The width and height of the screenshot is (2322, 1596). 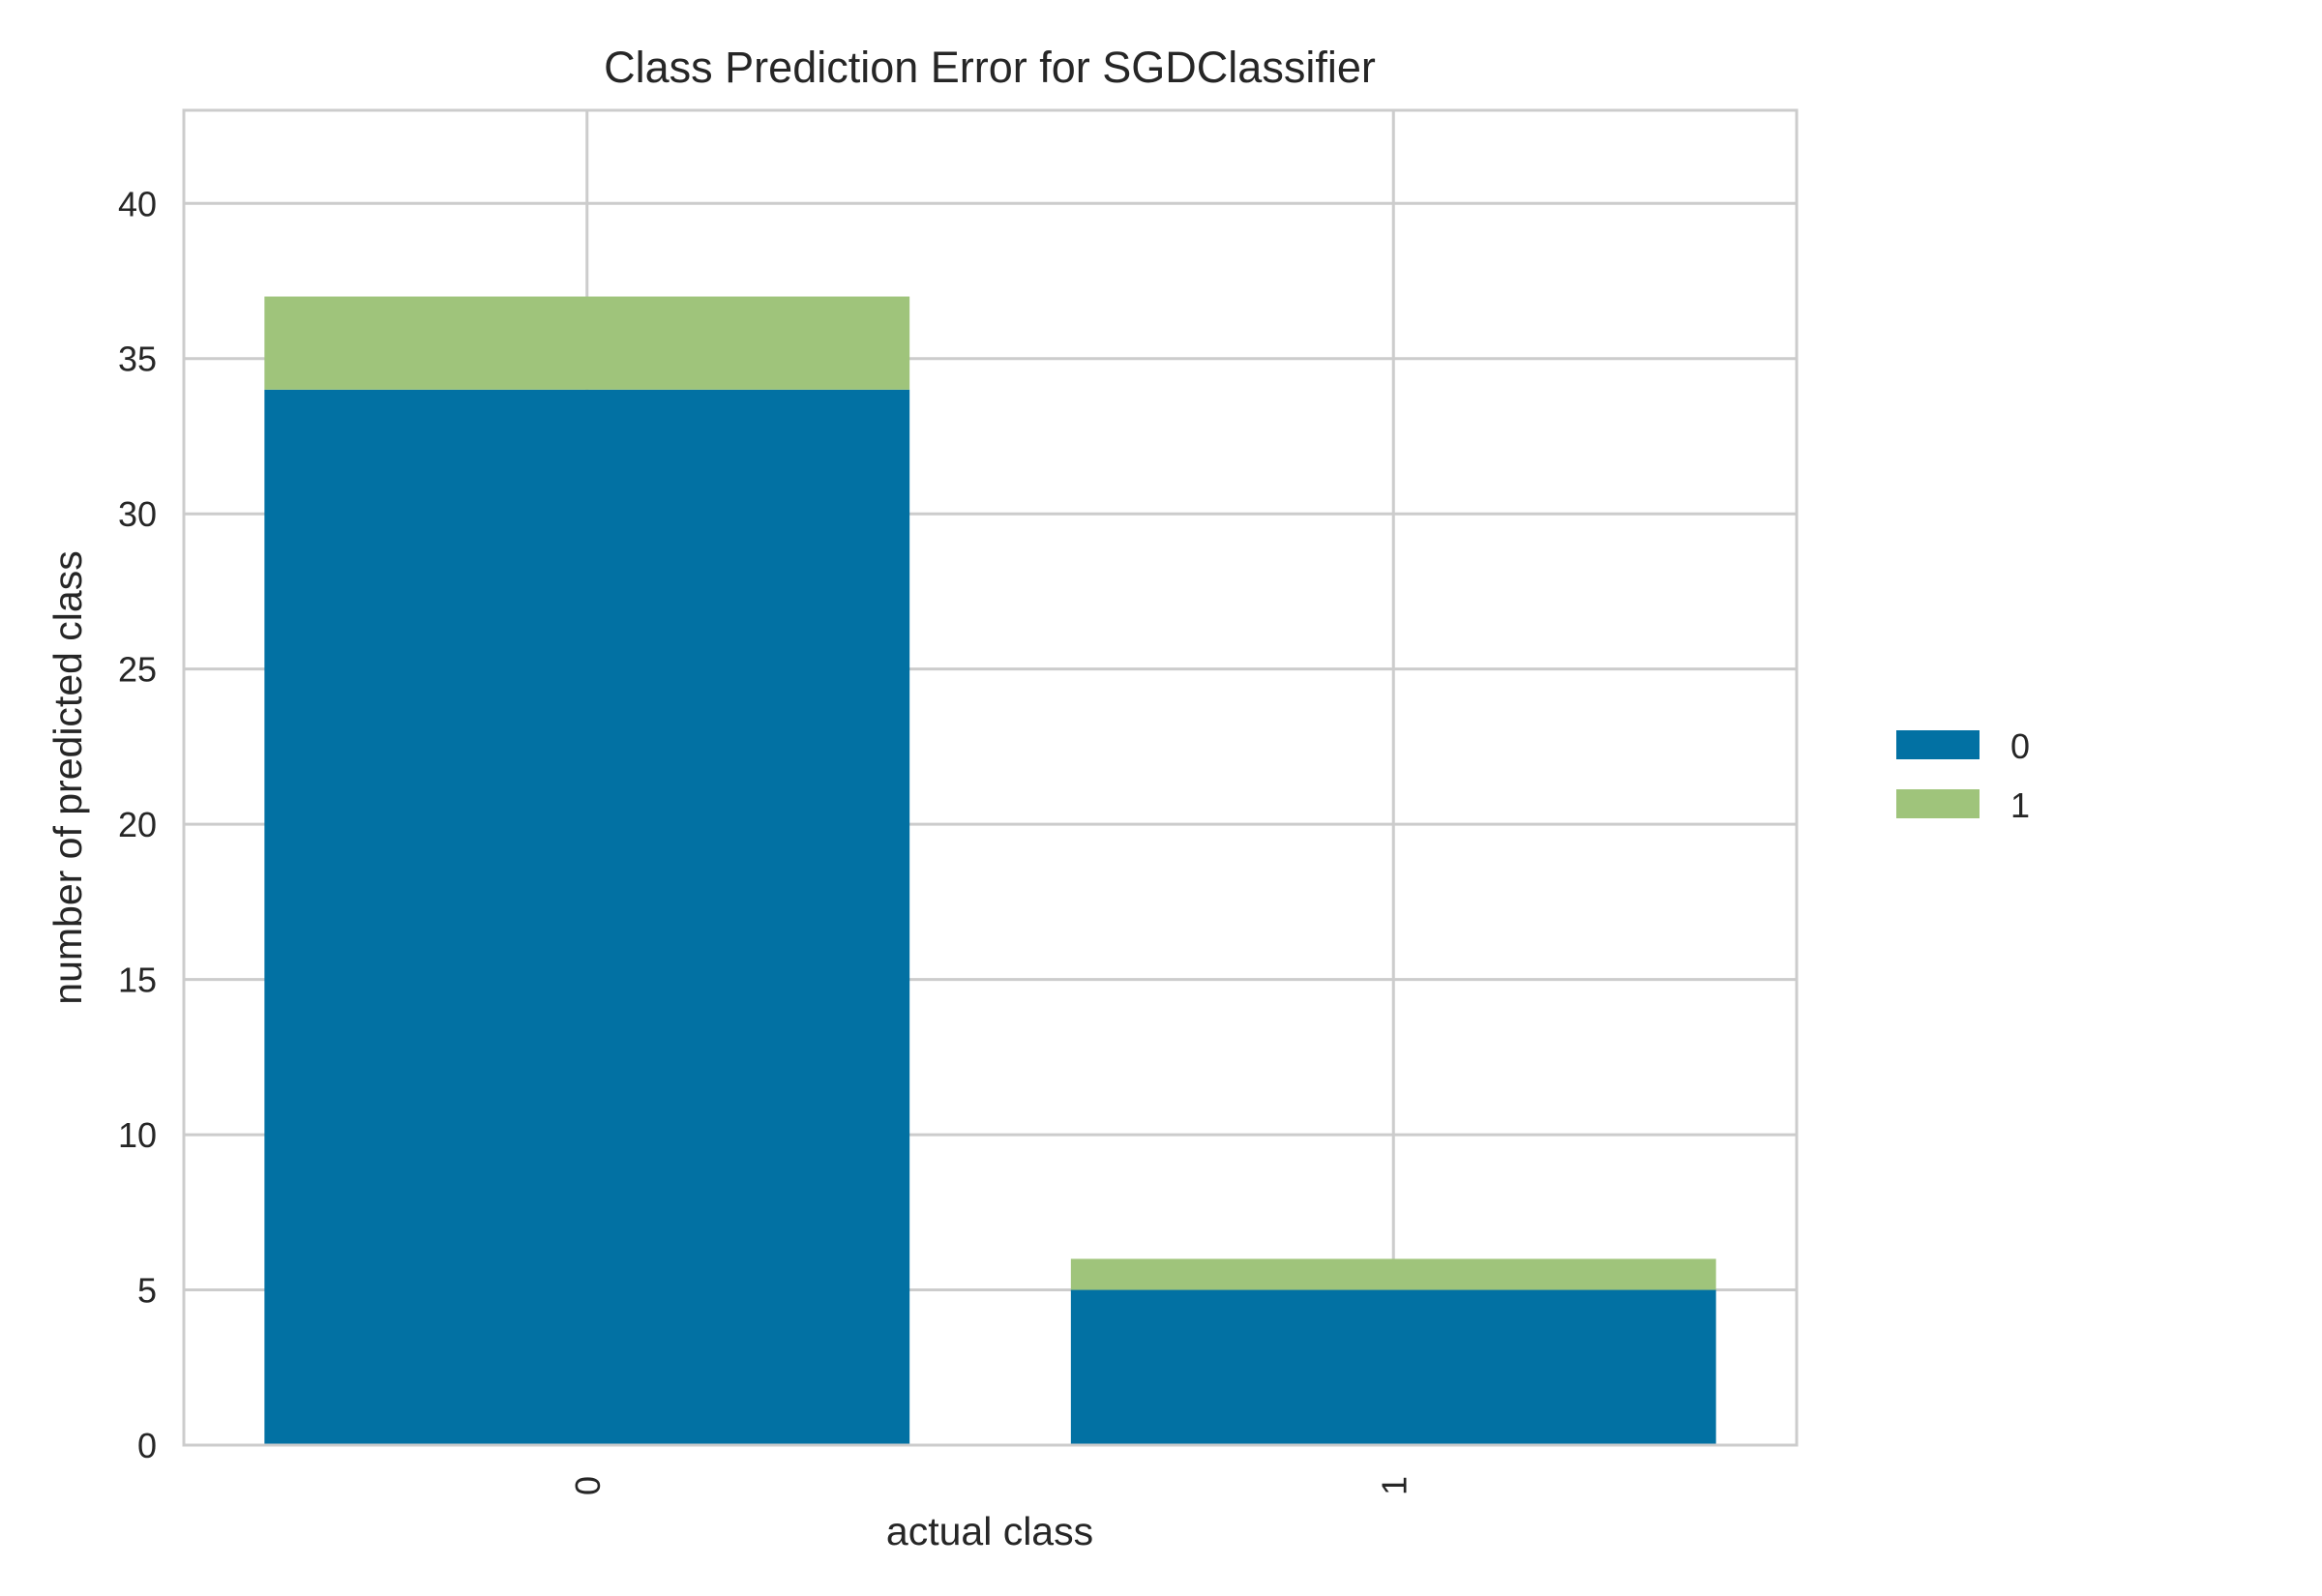 What do you see at coordinates (137, 670) in the screenshot?
I see `y-tick-label: 25` at bounding box center [137, 670].